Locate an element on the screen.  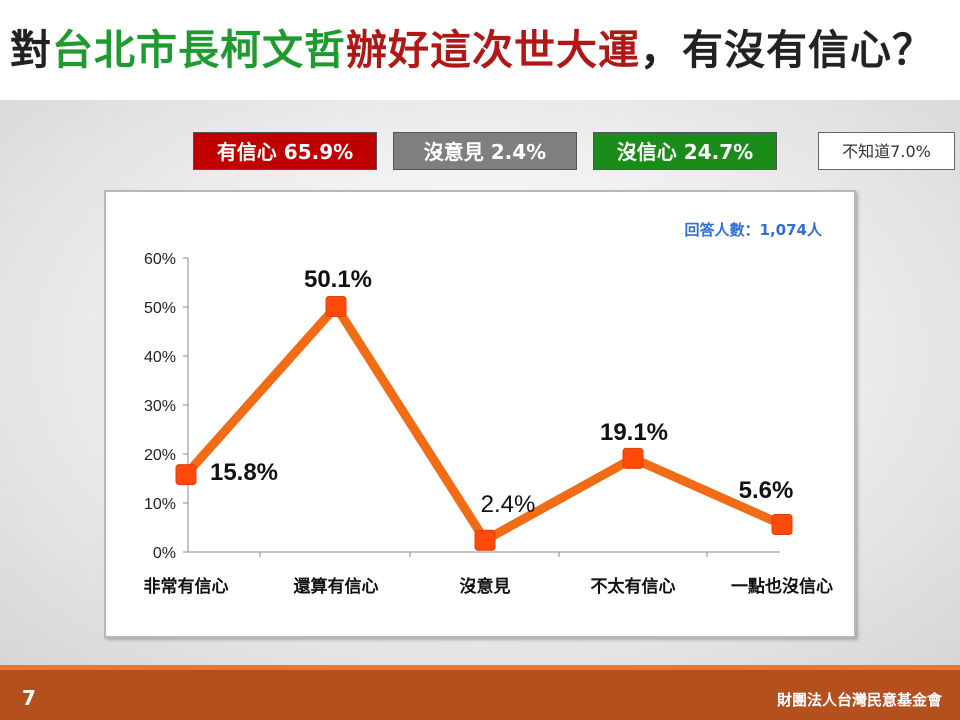
x-category-label: 一點也沒信心 is located at coordinates (782, 586).